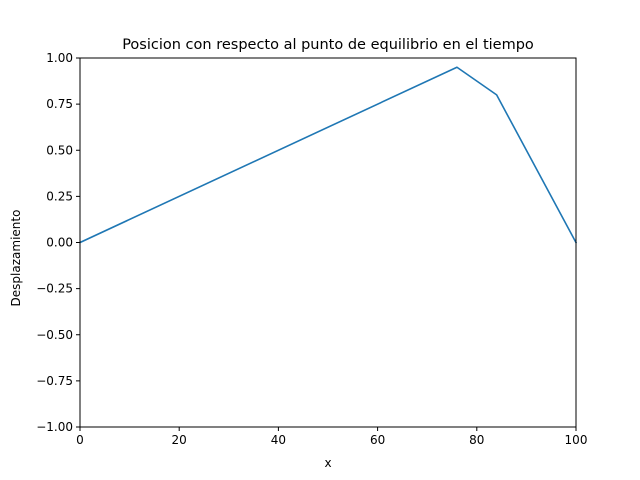  What do you see at coordinates (59, 104) in the screenshot?
I see `y-tick-label: 0.75` at bounding box center [59, 104].